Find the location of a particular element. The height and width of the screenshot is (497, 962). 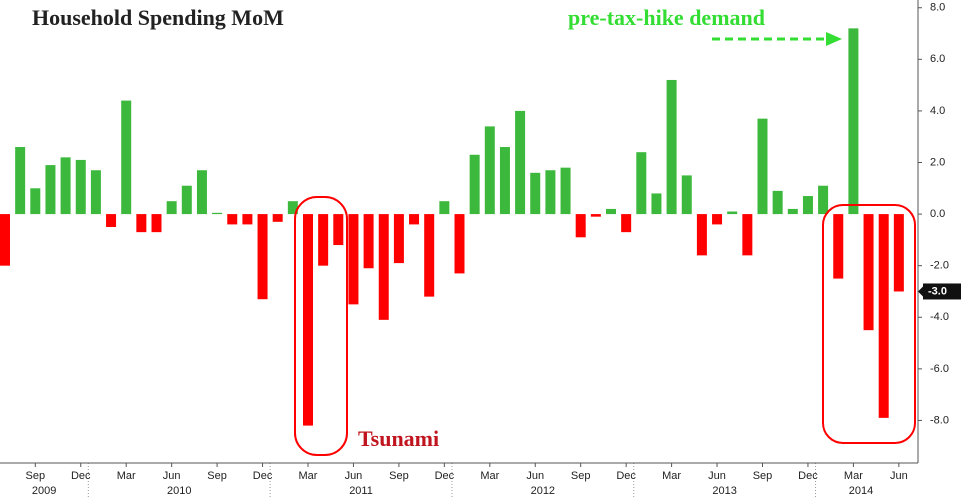

y-tick-label: -6.0 is located at coordinates (939, 369).